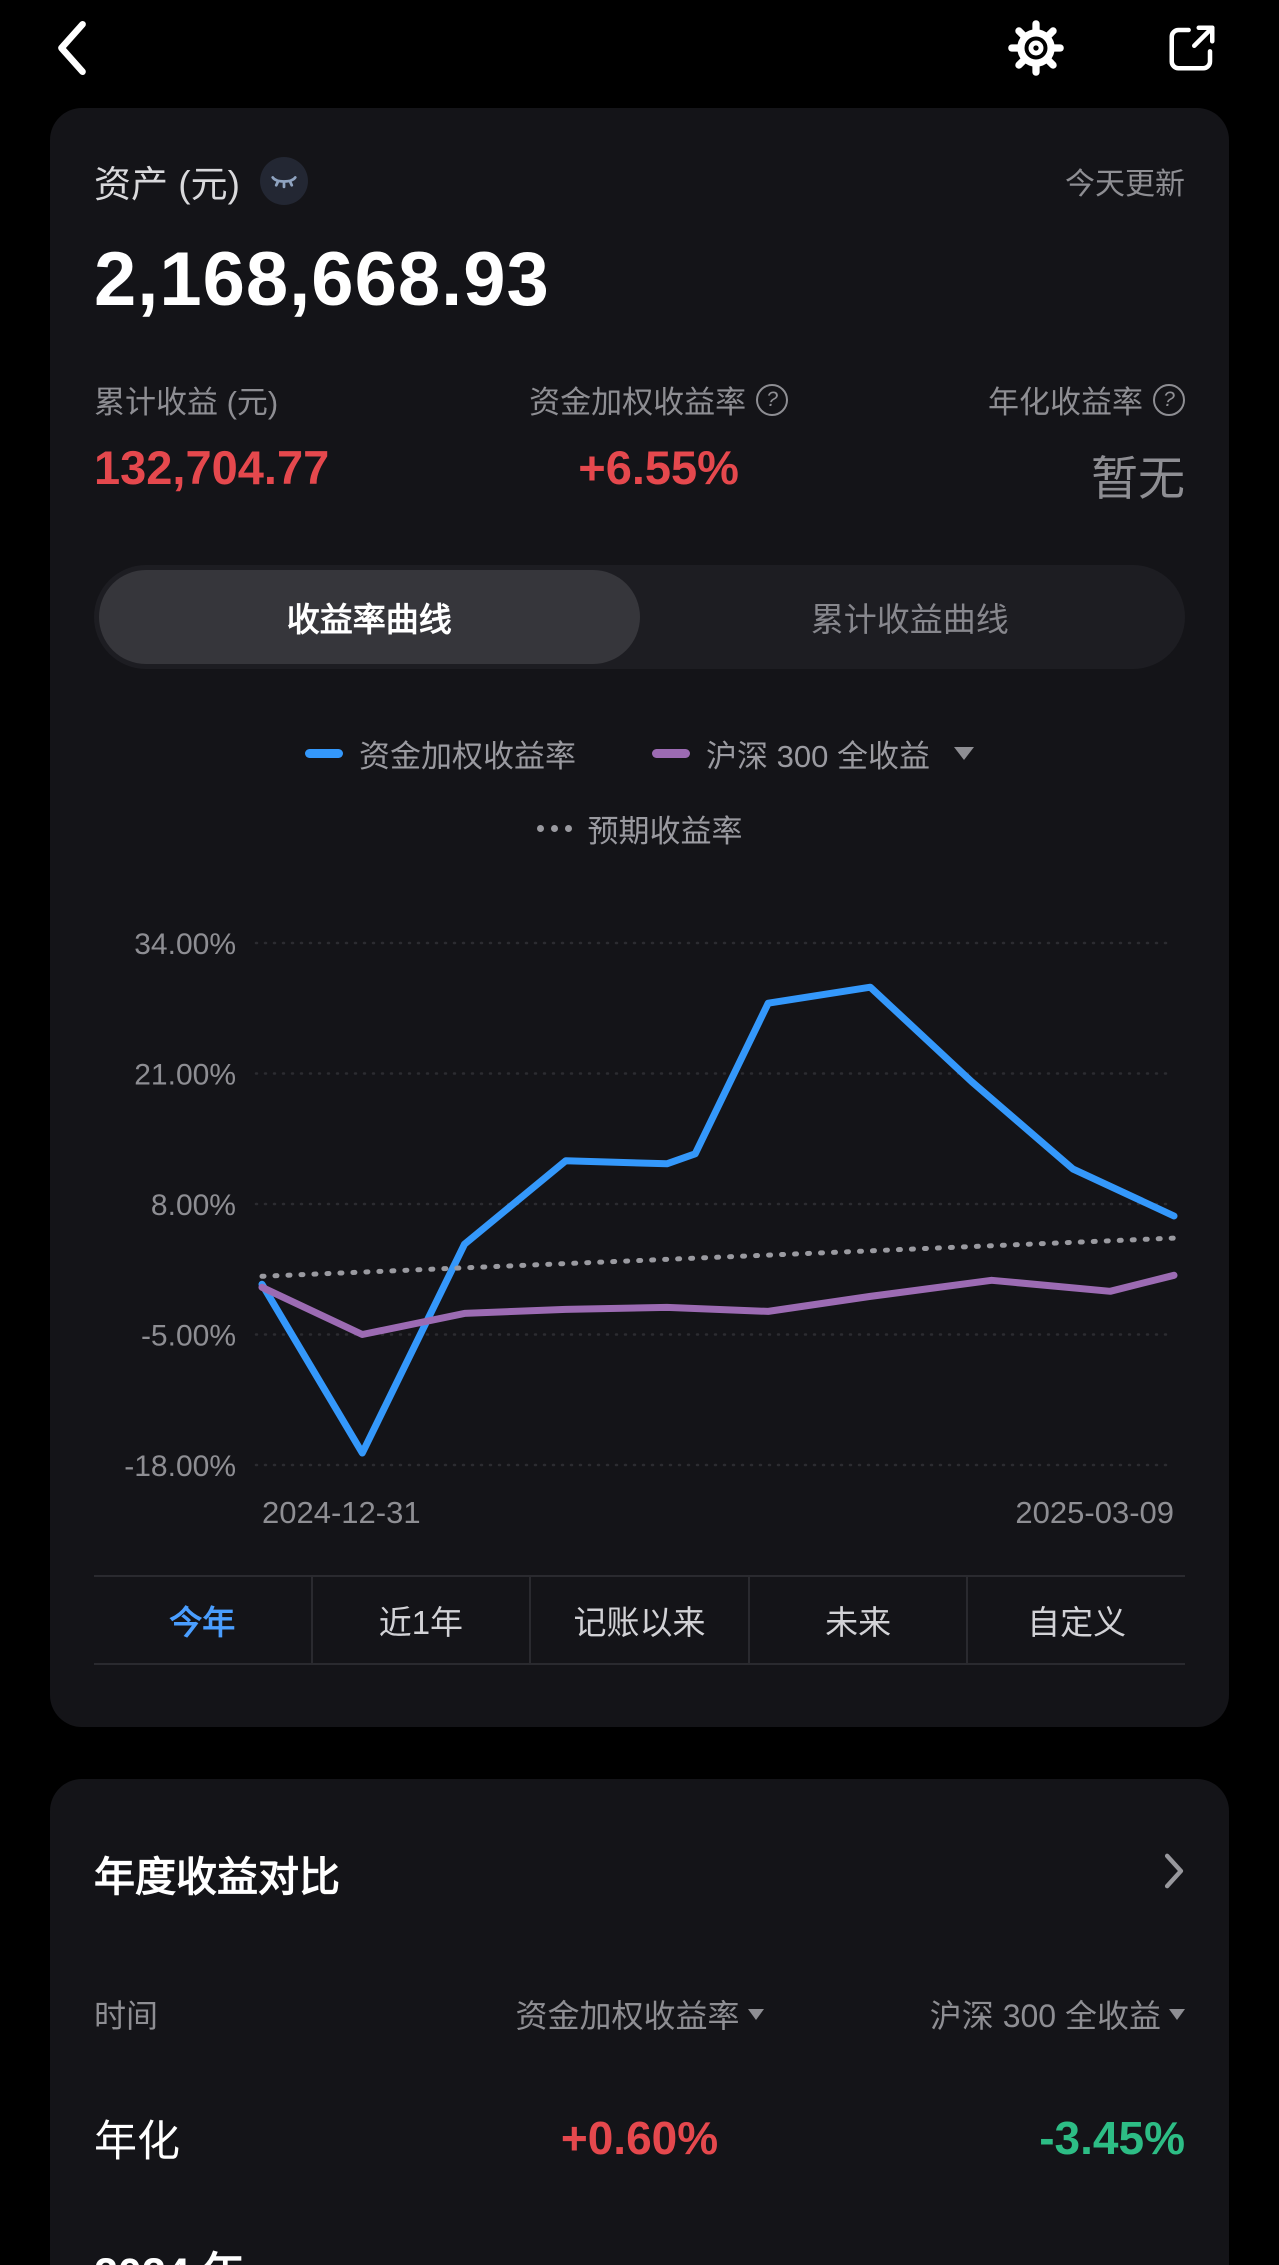  I want to click on index-return-value: -3.45%, so click(1112, 2138).